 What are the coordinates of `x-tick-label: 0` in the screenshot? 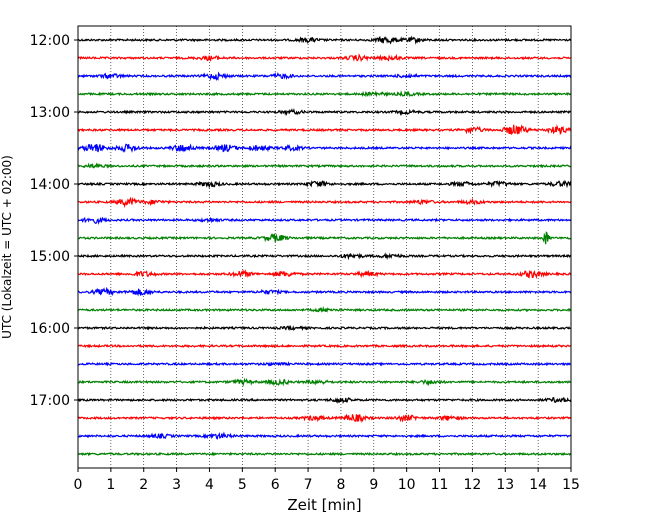 It's located at (78, 485).